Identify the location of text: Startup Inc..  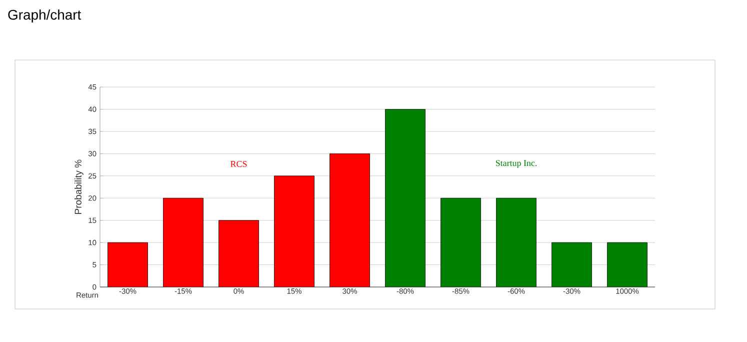
(516, 164).